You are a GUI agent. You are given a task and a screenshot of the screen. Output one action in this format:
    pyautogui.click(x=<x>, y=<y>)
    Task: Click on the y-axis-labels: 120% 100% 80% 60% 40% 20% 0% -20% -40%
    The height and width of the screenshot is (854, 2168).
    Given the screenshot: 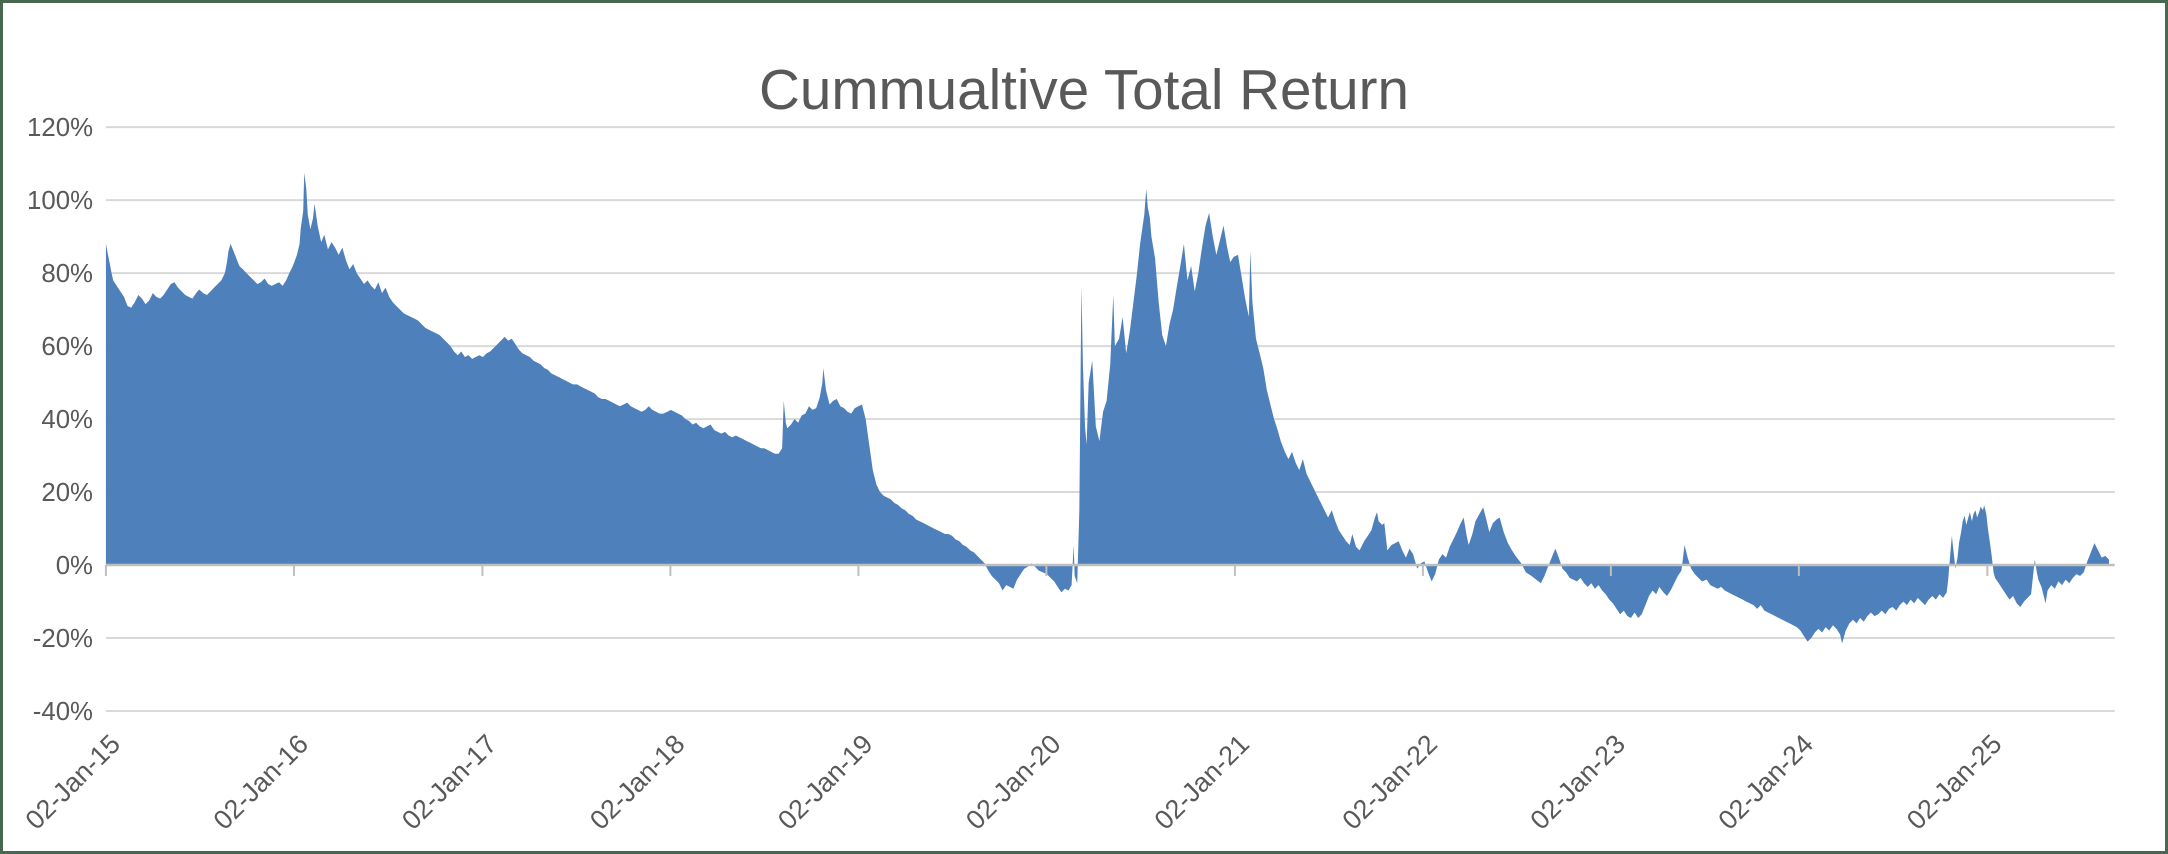 What is the action you would take?
    pyautogui.click(x=60, y=420)
    